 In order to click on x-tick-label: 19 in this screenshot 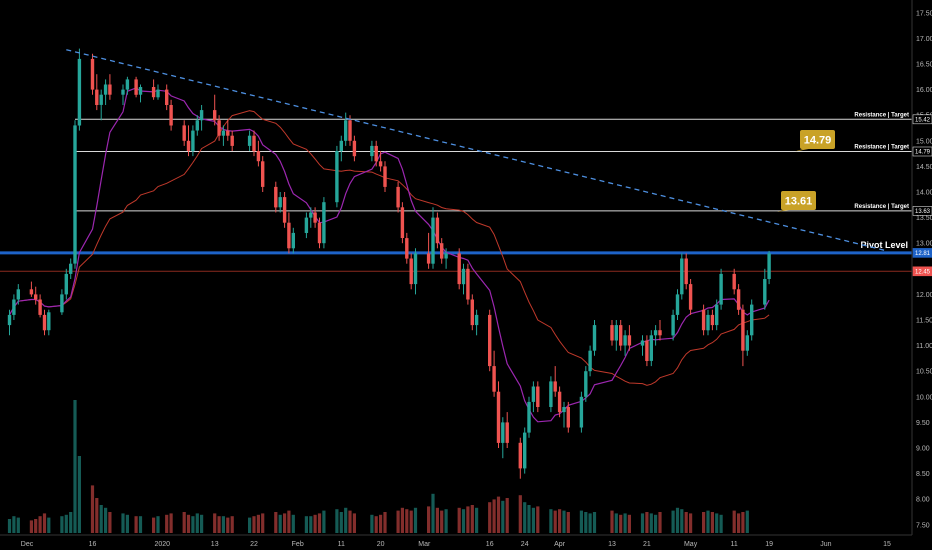, I will do `click(769, 544)`.